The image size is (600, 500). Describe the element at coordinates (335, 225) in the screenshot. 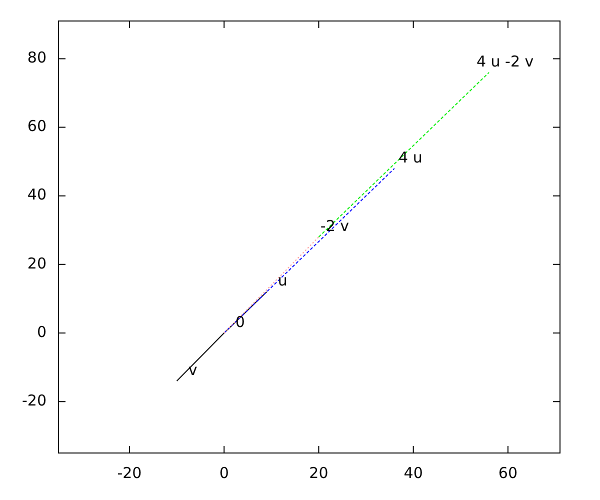

I see `annotation: -2 v` at that location.